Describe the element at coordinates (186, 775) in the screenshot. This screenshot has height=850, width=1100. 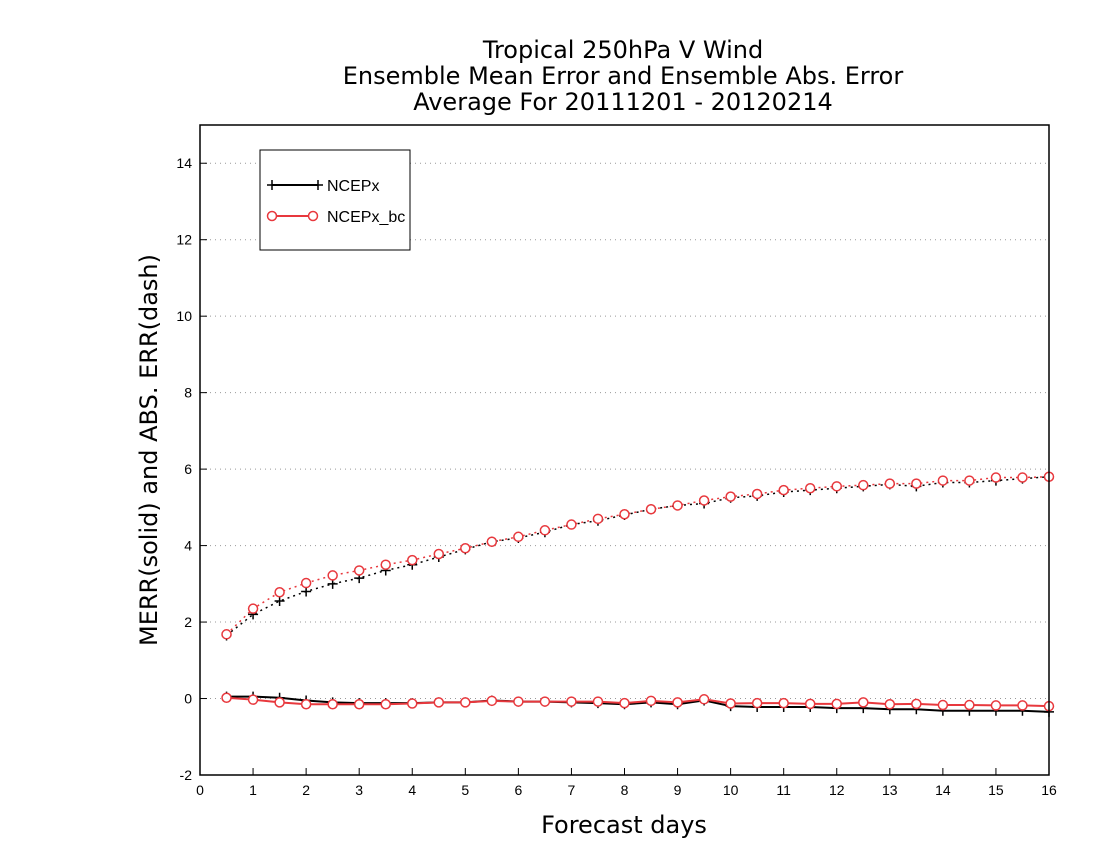
I see `y-tick-label: -2` at that location.